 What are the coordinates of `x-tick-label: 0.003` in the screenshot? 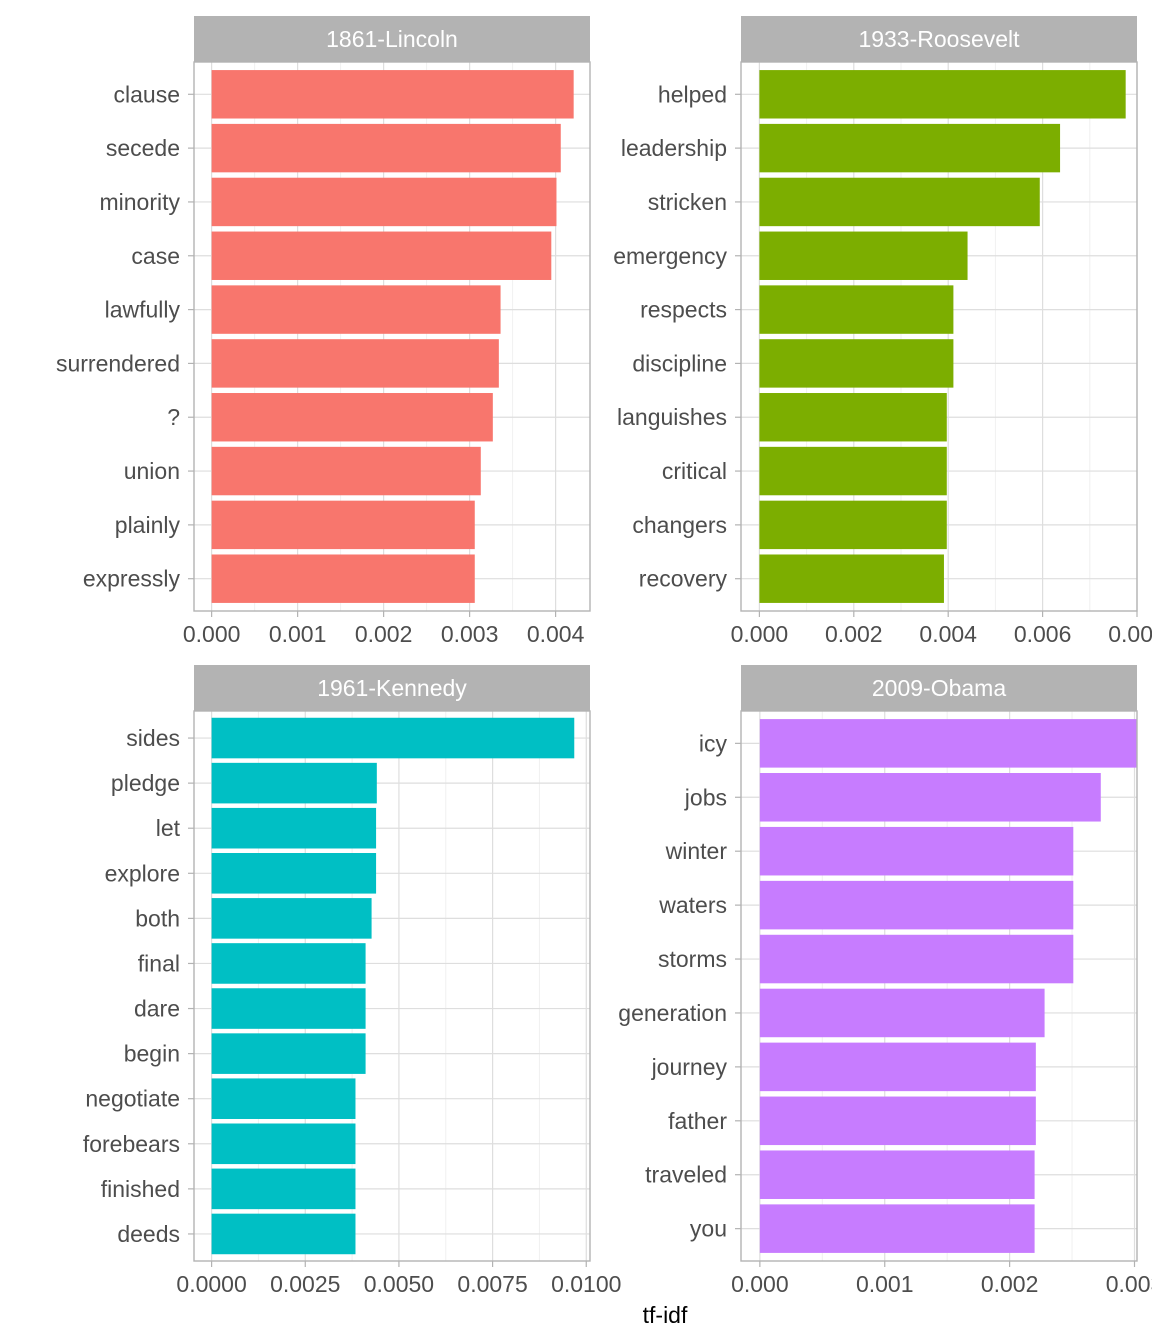 It's located at (1129, 1284).